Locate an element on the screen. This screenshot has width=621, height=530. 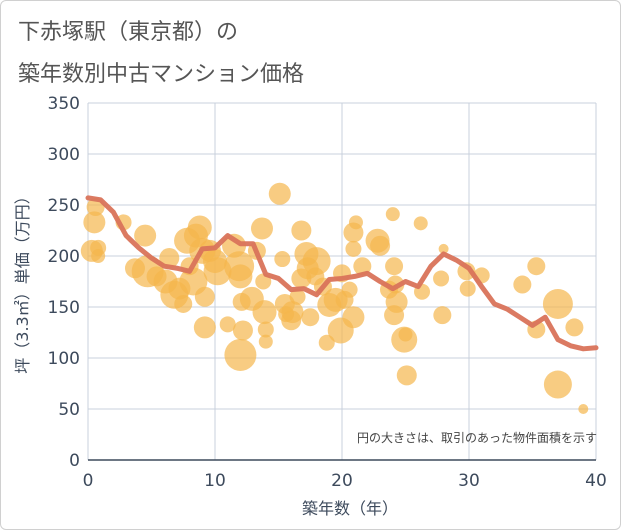
y-tick-label: 50 is located at coordinates (69, 410).